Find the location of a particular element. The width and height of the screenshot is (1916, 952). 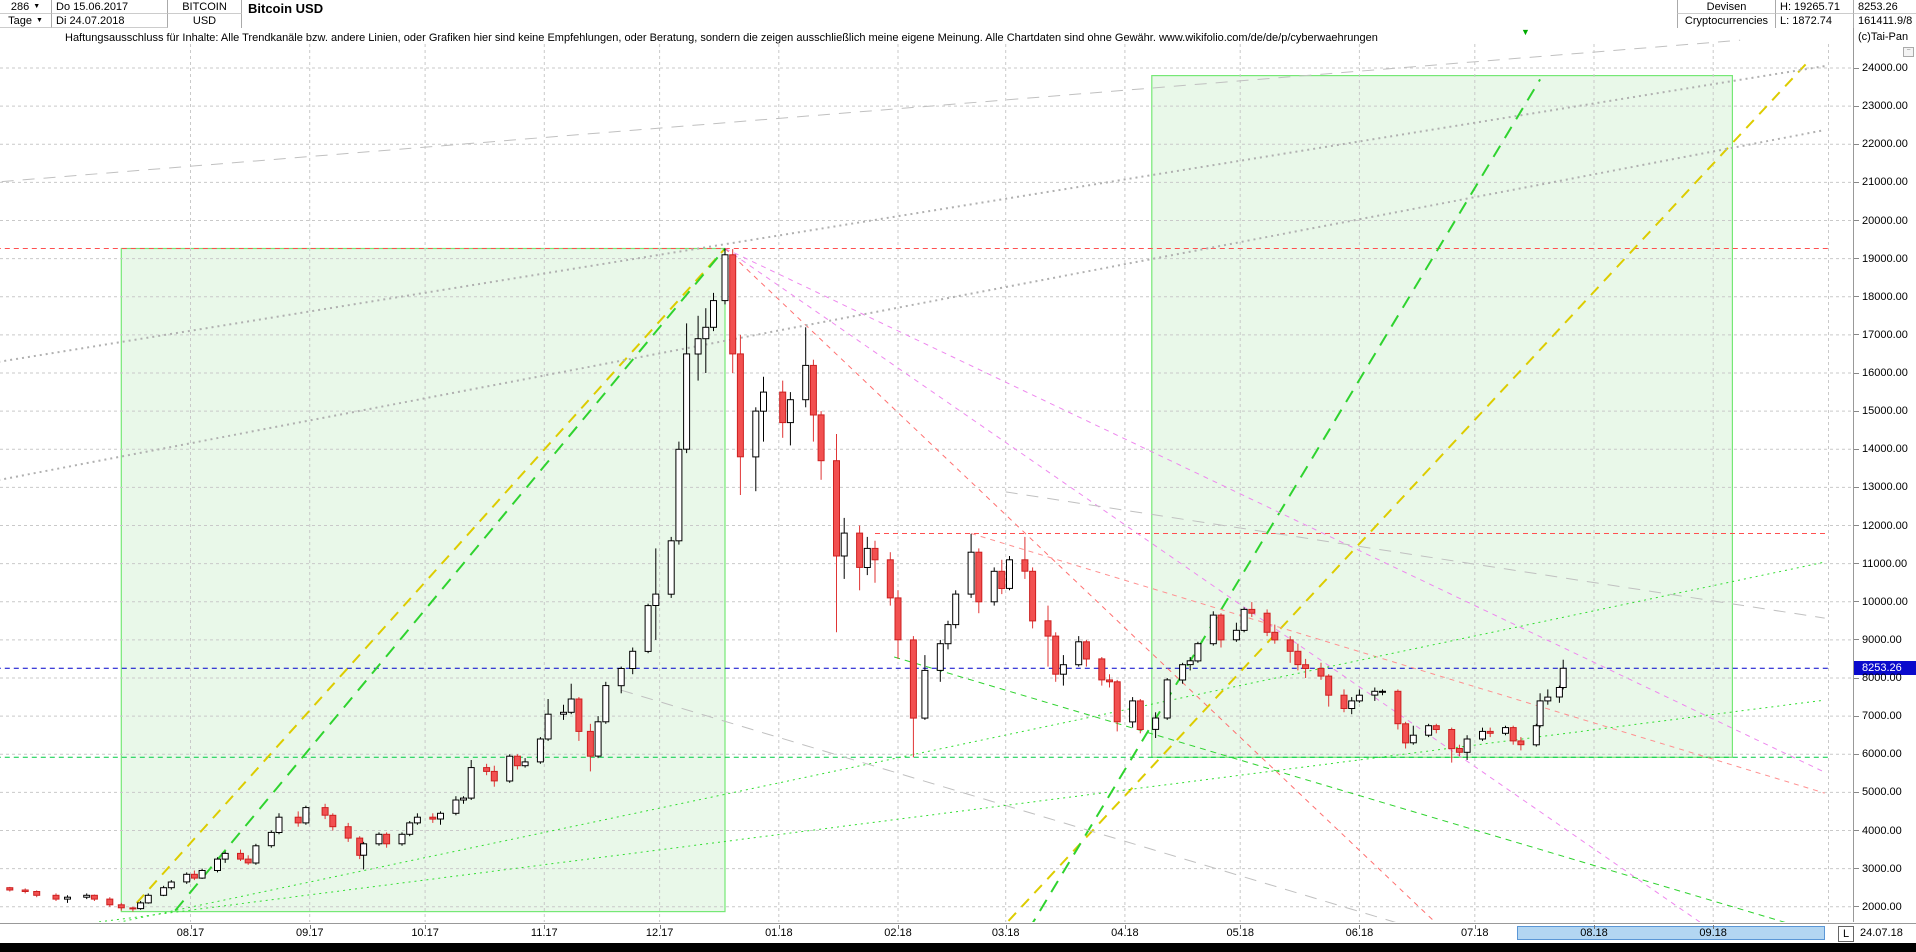

x-axis-label: 07.18 is located at coordinates (1475, 933).